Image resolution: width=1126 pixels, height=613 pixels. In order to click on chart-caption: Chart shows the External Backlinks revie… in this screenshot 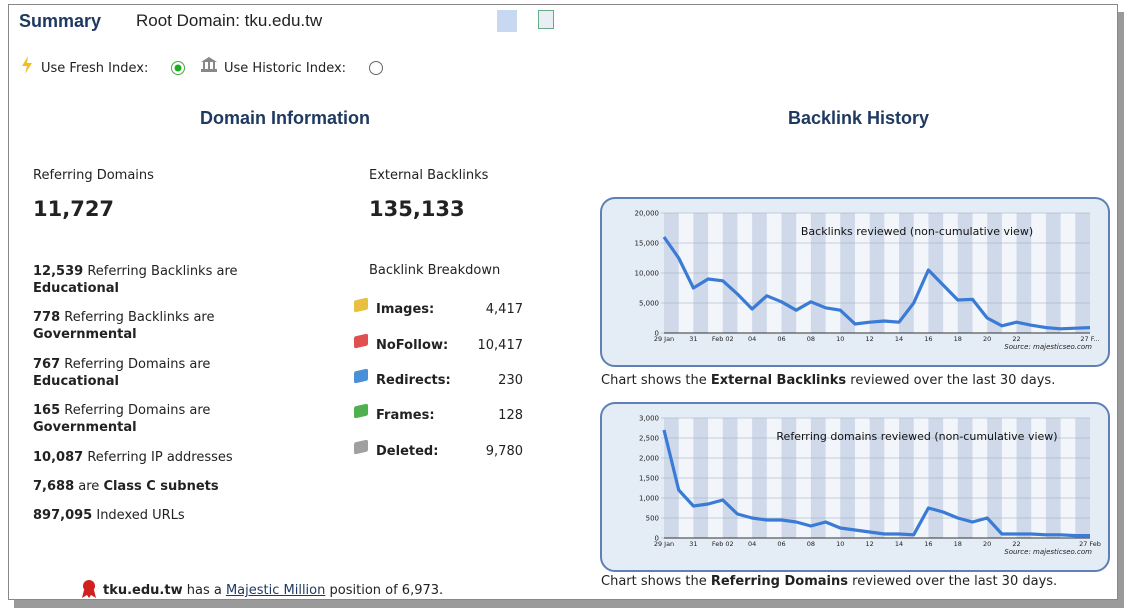, I will do `click(828, 380)`.